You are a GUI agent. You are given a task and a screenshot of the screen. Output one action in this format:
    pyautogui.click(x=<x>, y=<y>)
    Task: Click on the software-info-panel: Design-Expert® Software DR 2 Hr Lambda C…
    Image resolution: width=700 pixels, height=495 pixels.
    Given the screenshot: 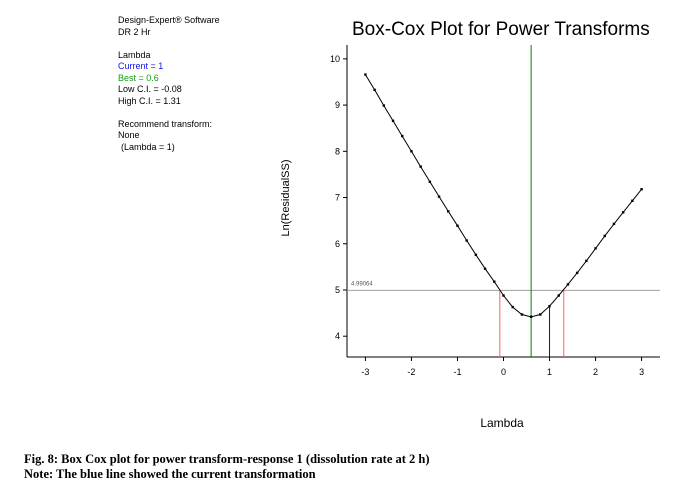 What is the action you would take?
    pyautogui.click(x=169, y=84)
    